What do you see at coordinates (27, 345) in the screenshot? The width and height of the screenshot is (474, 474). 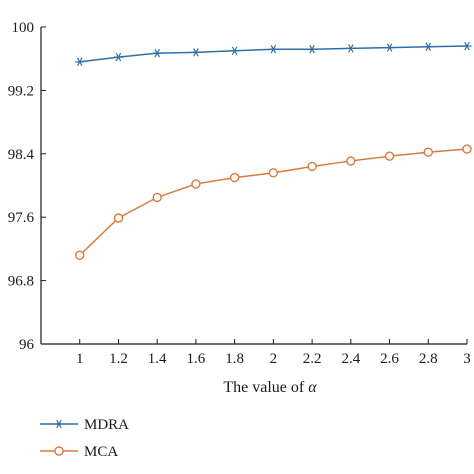 I see `y-tick-label: 96` at bounding box center [27, 345].